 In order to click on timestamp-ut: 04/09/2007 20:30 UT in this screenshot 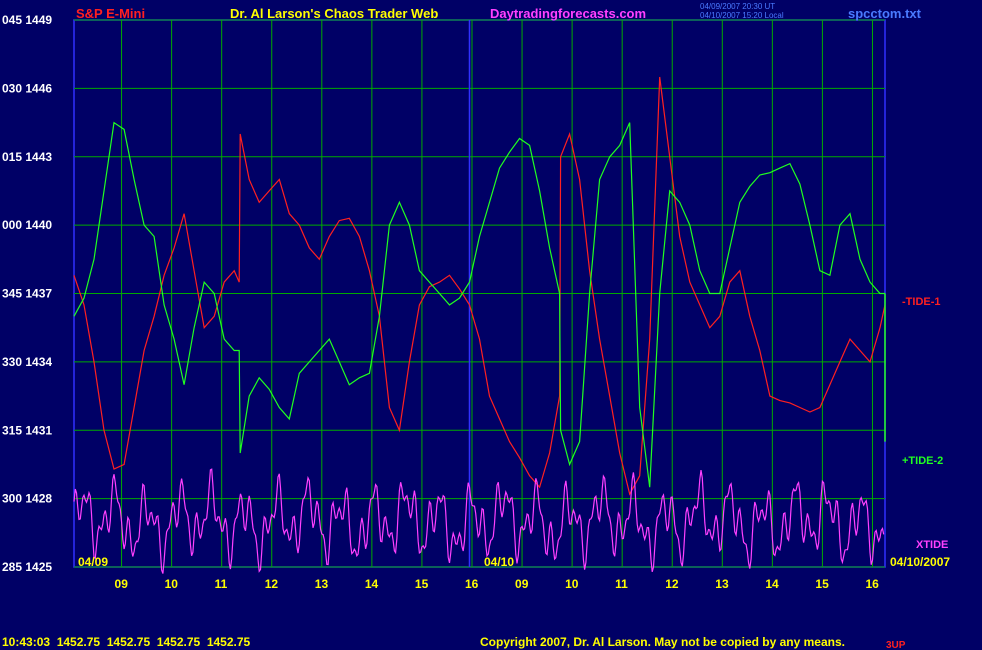, I will do `click(737, 6)`.